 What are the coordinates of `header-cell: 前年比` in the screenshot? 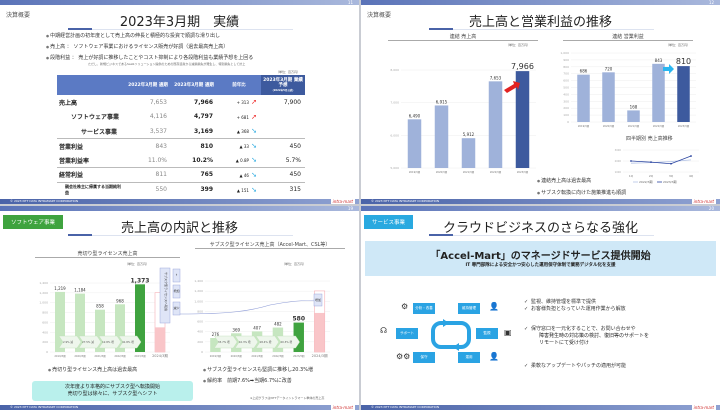 It's located at (239, 85).